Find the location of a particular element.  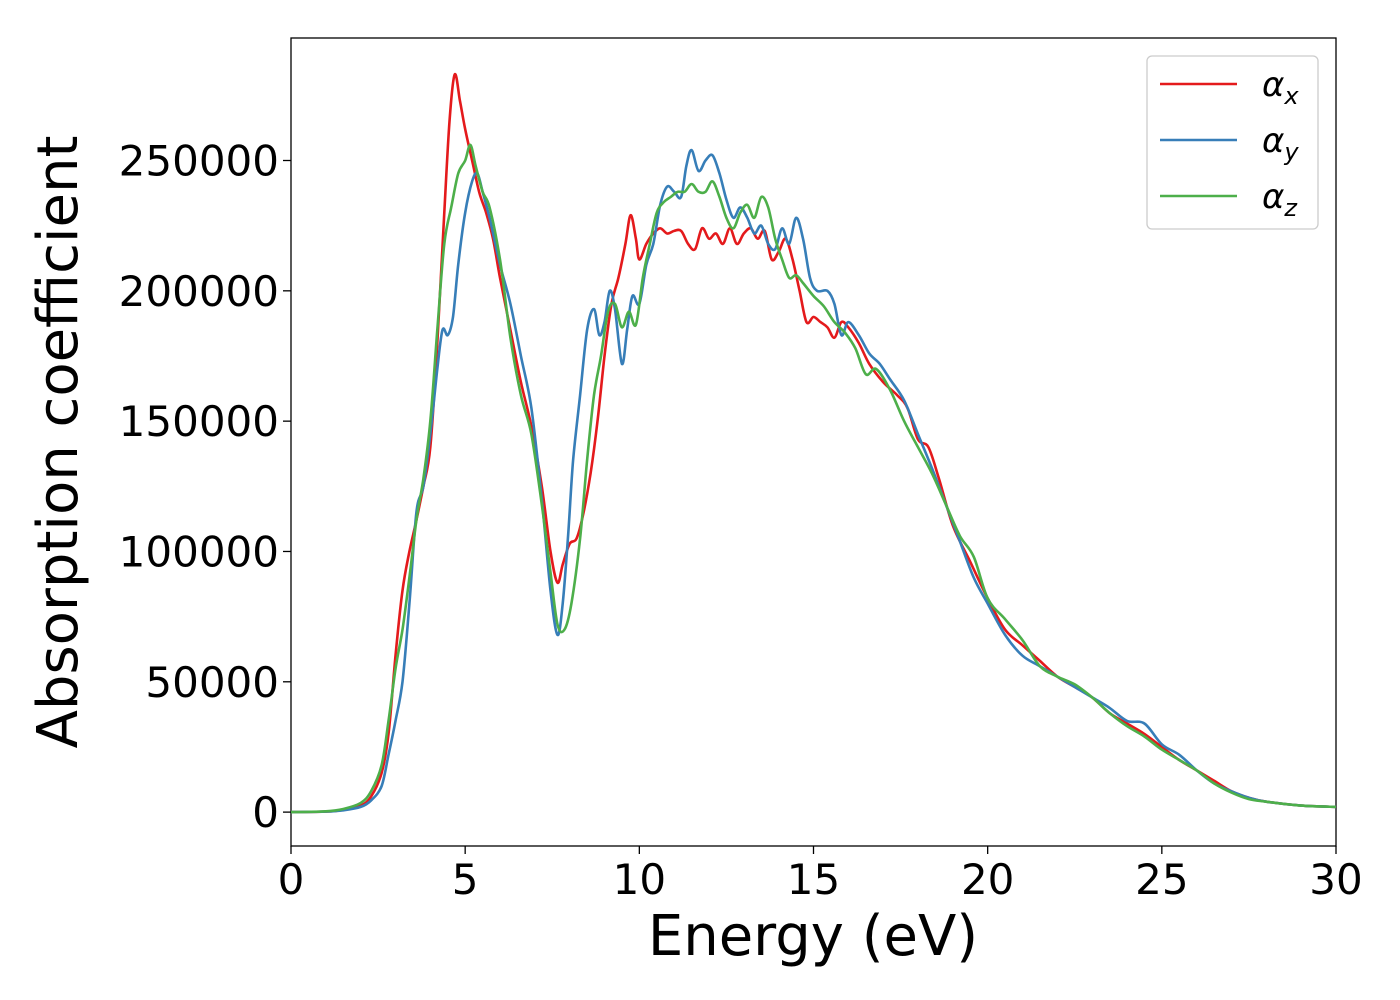

y-tick-label: 100000 is located at coordinates (199, 551).